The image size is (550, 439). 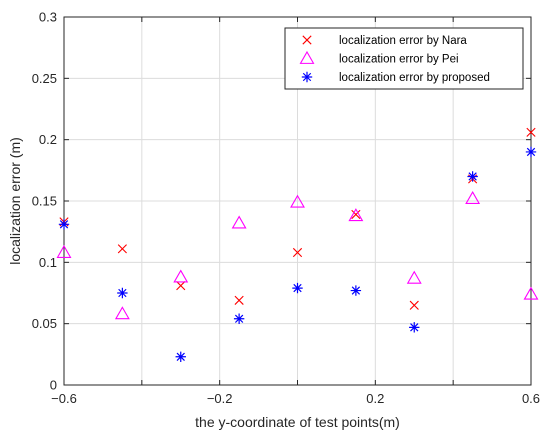 I want to click on x-tick-label: 0.2, so click(x=375, y=398).